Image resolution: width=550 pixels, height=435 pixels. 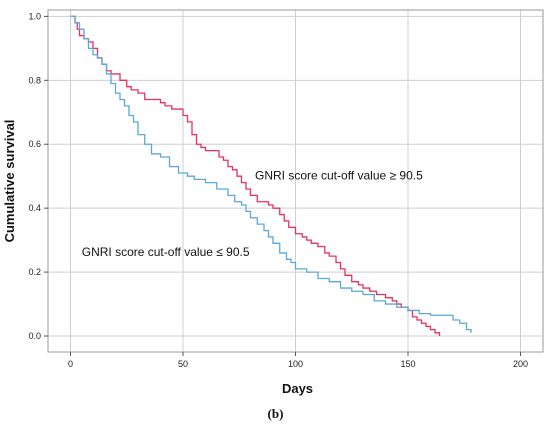 What do you see at coordinates (34, 80) in the screenshot?
I see `y-tick-label: 0.8` at bounding box center [34, 80].